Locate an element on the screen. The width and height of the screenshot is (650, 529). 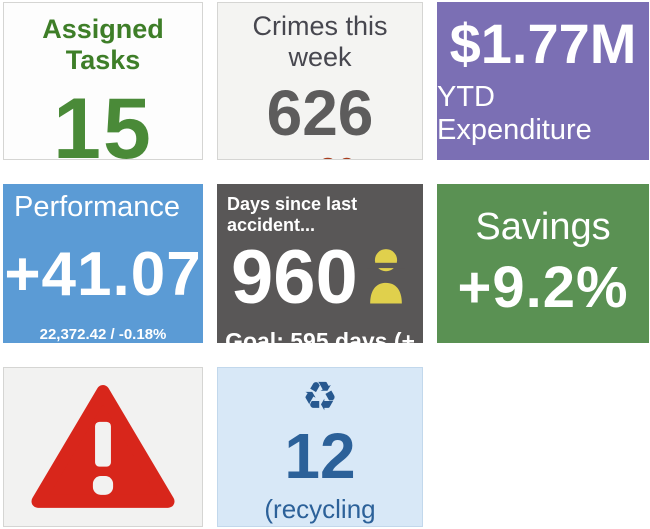
performance-title: Performance is located at coordinates (97, 207).